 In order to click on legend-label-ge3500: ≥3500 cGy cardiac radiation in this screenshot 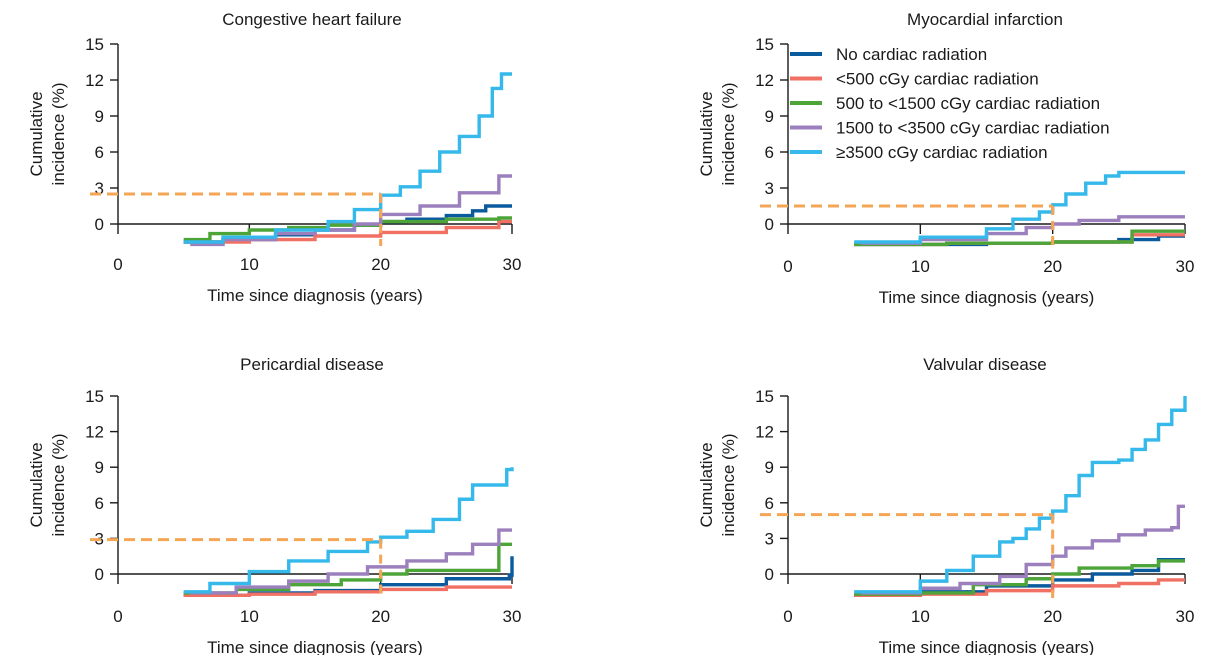, I will do `click(942, 152)`.